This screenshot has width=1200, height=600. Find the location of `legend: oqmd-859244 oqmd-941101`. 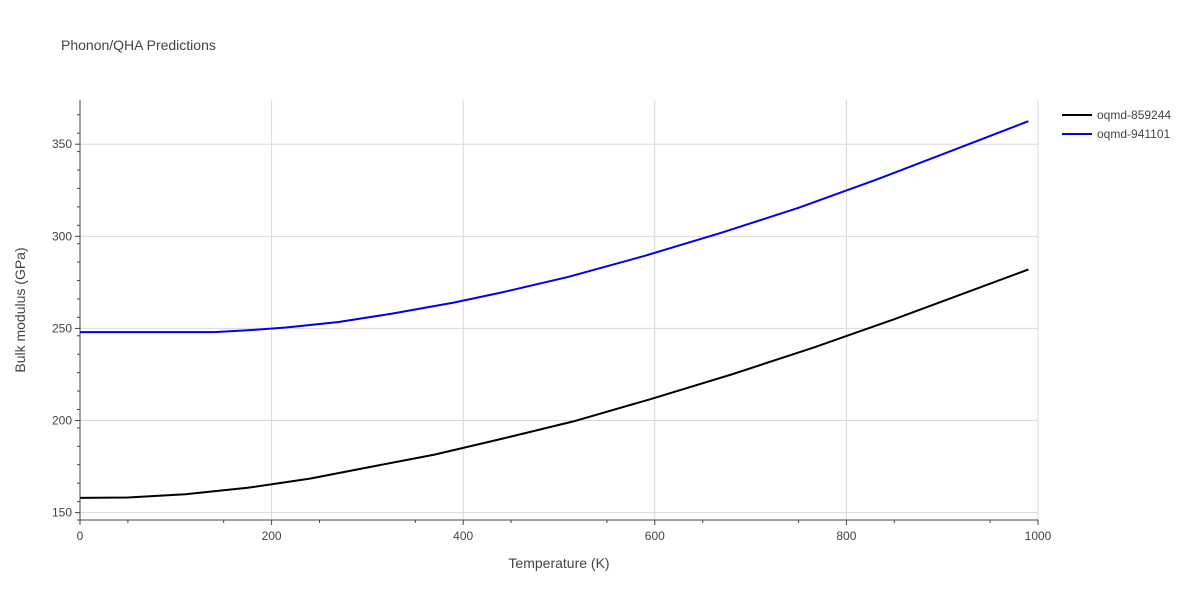

legend: oqmd-859244 oqmd-941101 is located at coordinates (1116, 124).